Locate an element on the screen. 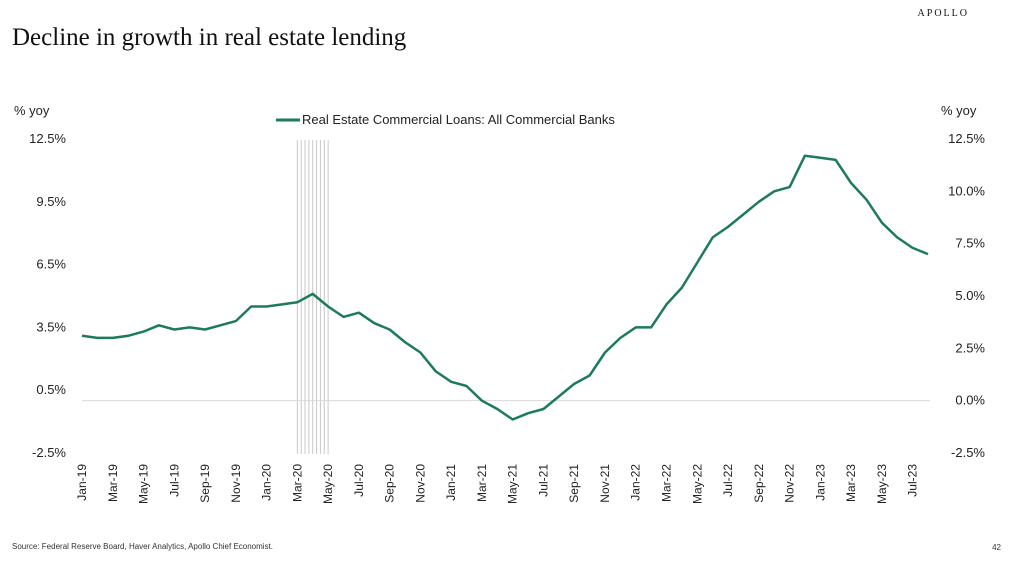 The height and width of the screenshot is (567, 1021). x-tick-label: Jul-22 is located at coordinates (728, 480).